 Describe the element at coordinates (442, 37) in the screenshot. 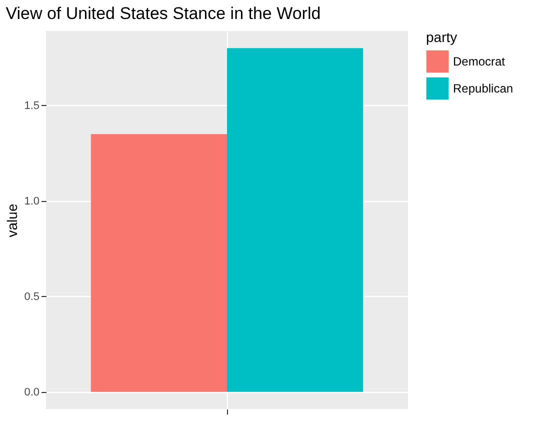

I see `legend-title: party` at that location.